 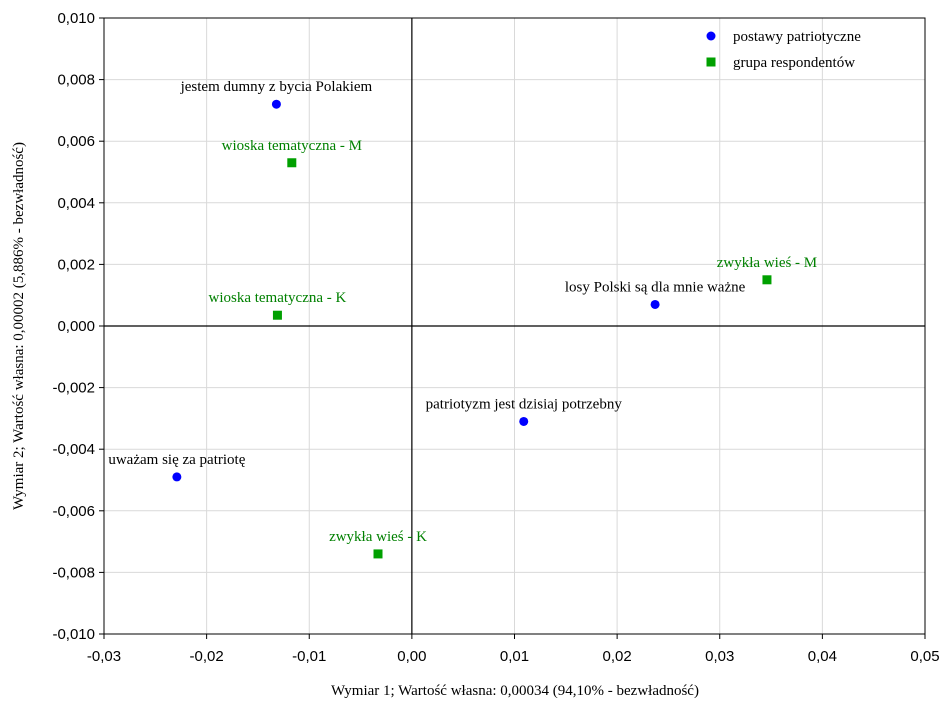 I want to click on x-tick-label: 0,04, so click(x=822, y=656).